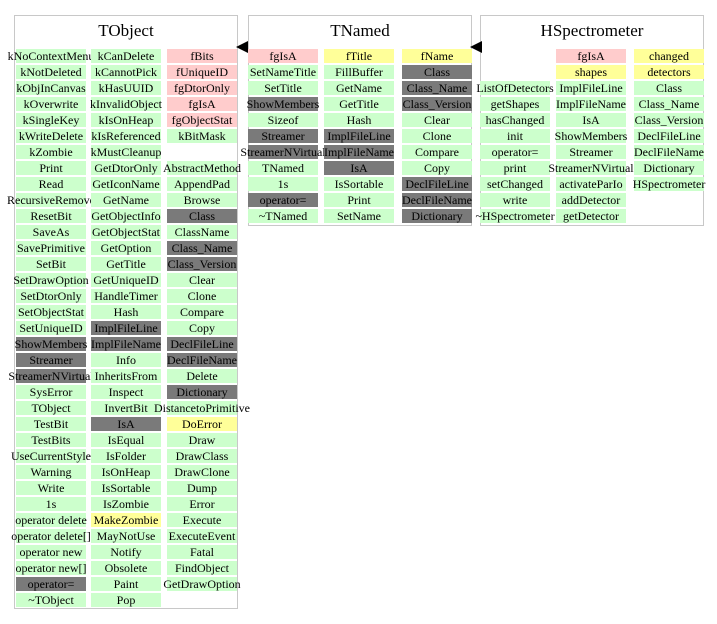 Image resolution: width=717 pixels, height=624 pixels. Describe the element at coordinates (437, 152) in the screenshot. I see `member-label: Compare` at that location.